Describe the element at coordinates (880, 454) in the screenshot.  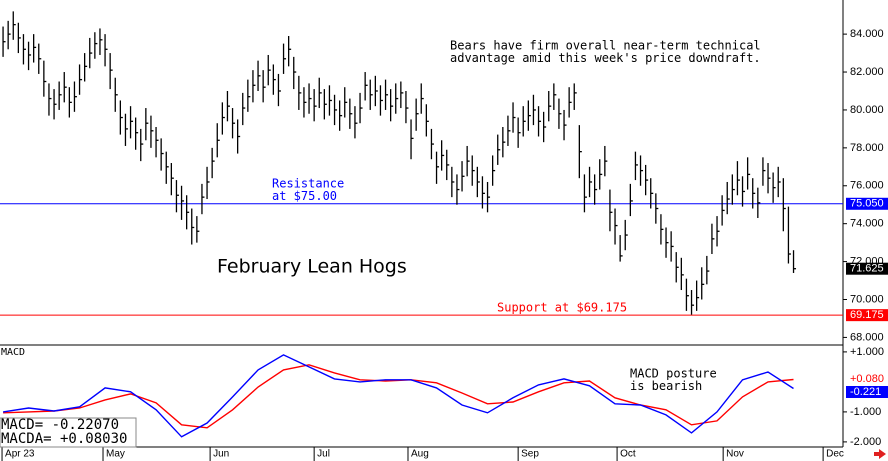
I see `scroll-arrow` at that location.